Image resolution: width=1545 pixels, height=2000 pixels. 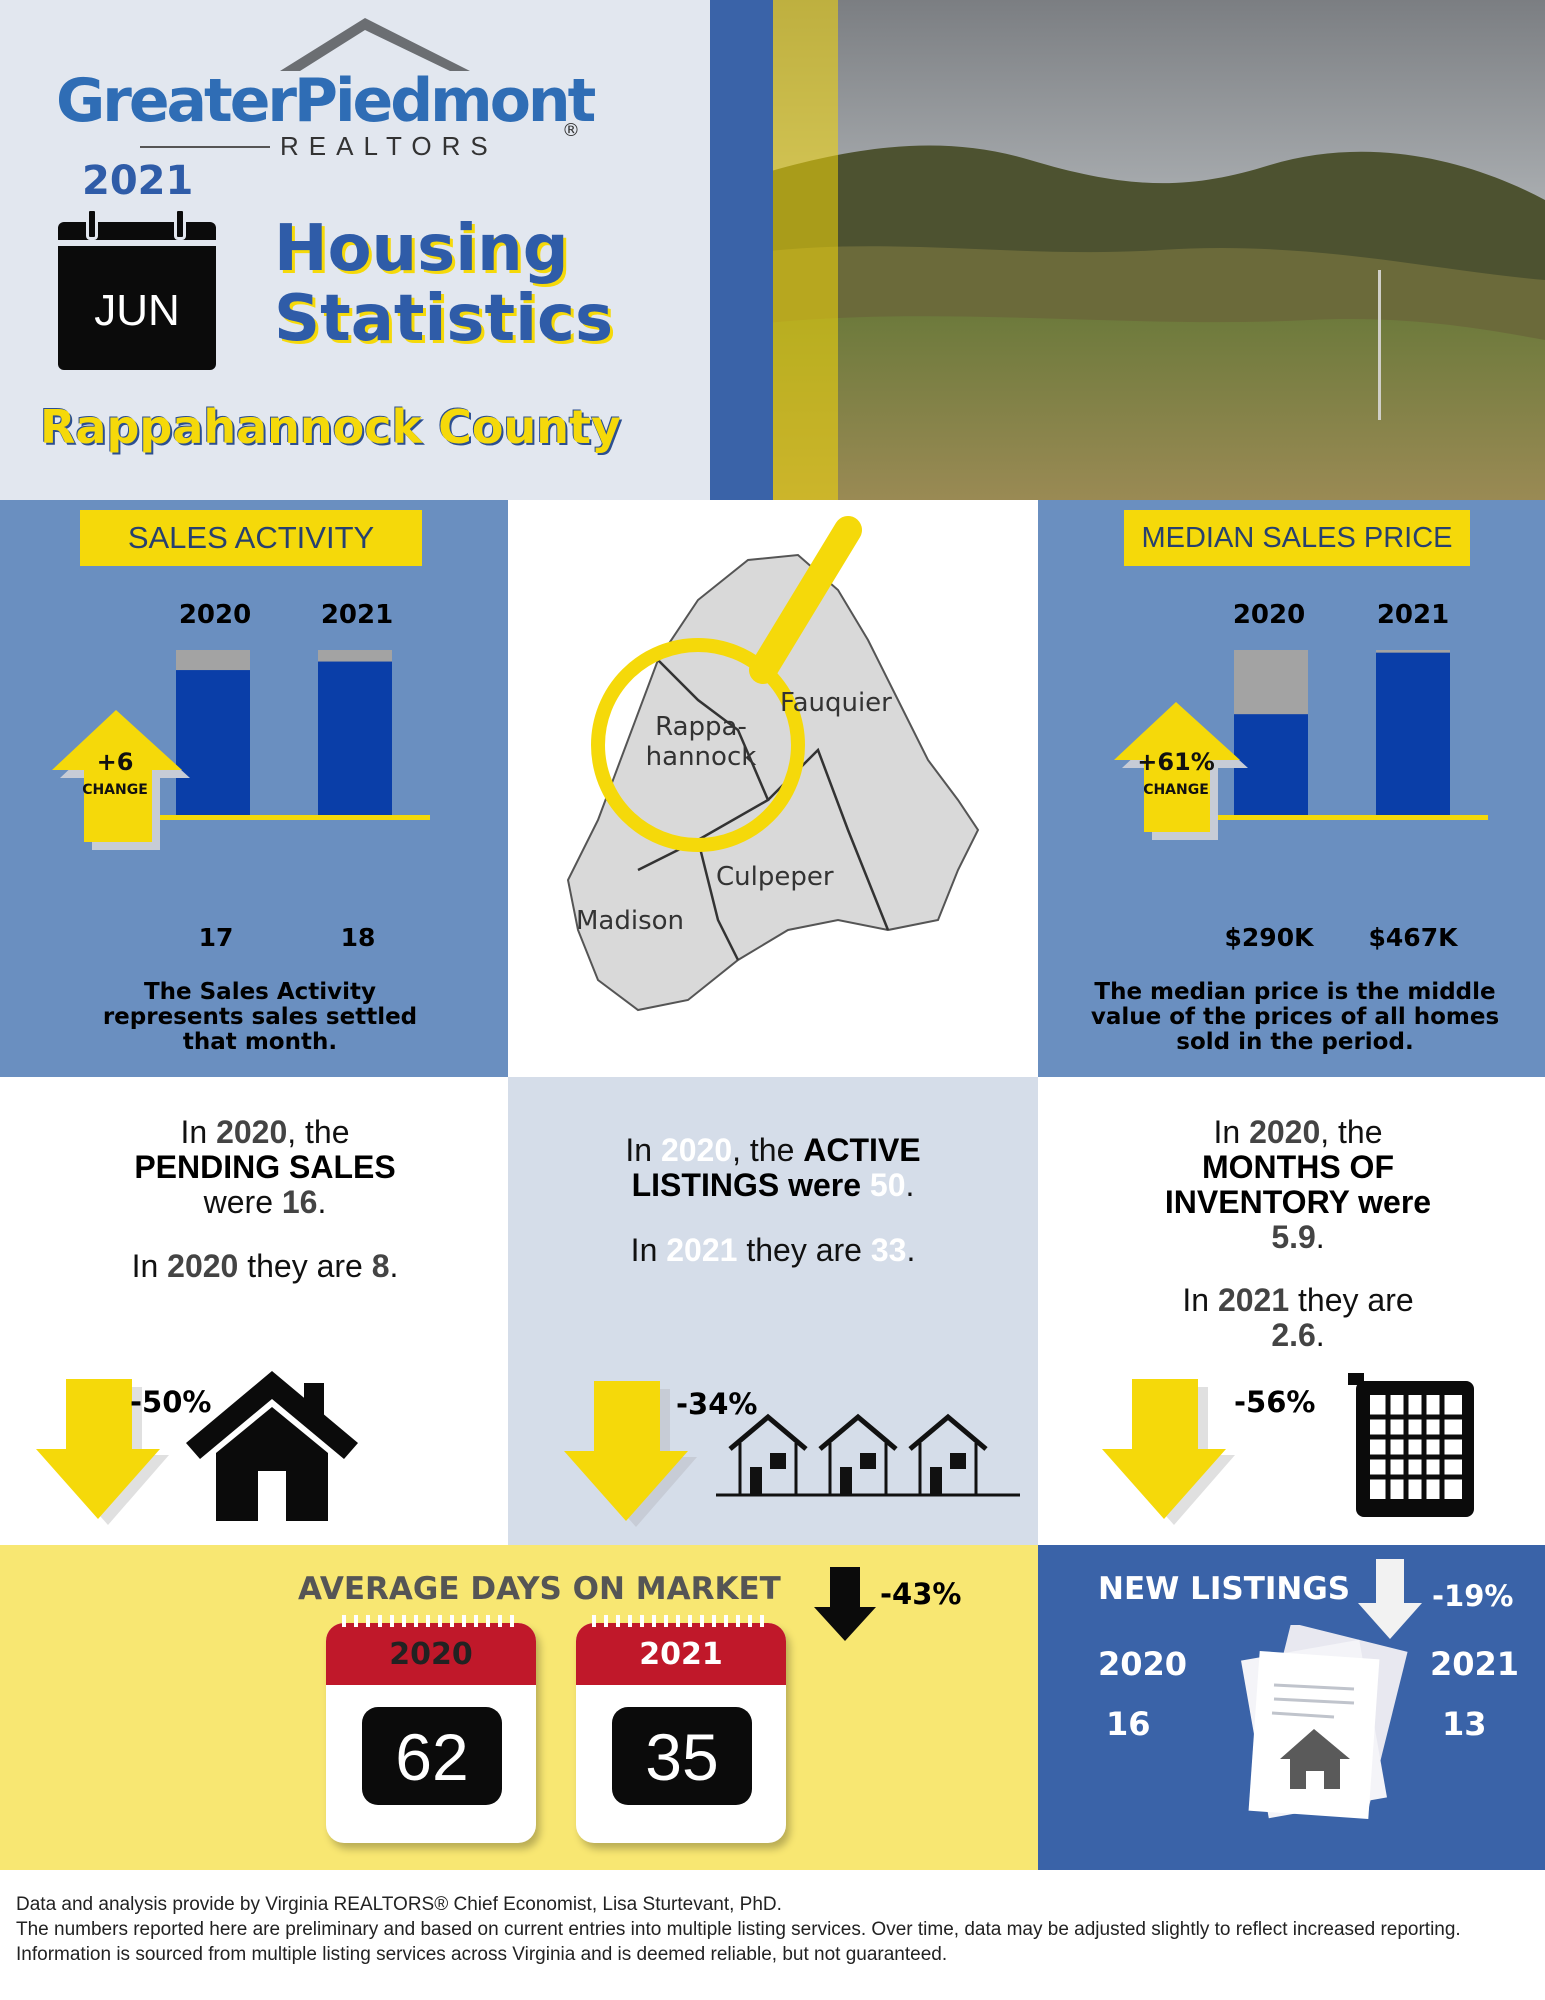 I want to click on calendar-grid-icon, so click(x=1411, y=1445).